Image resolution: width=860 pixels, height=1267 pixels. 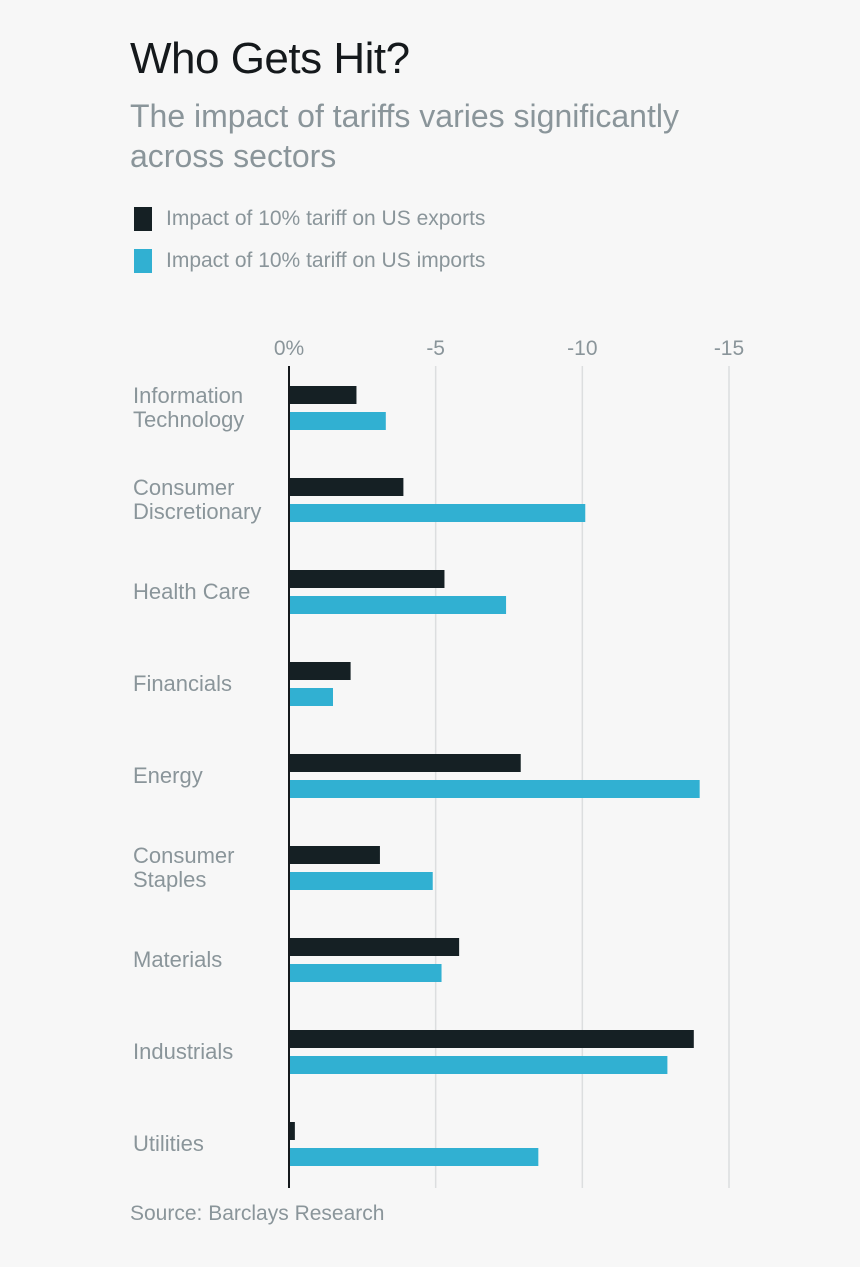 What do you see at coordinates (192, 591) in the screenshot?
I see `category-label-line: Health Care` at bounding box center [192, 591].